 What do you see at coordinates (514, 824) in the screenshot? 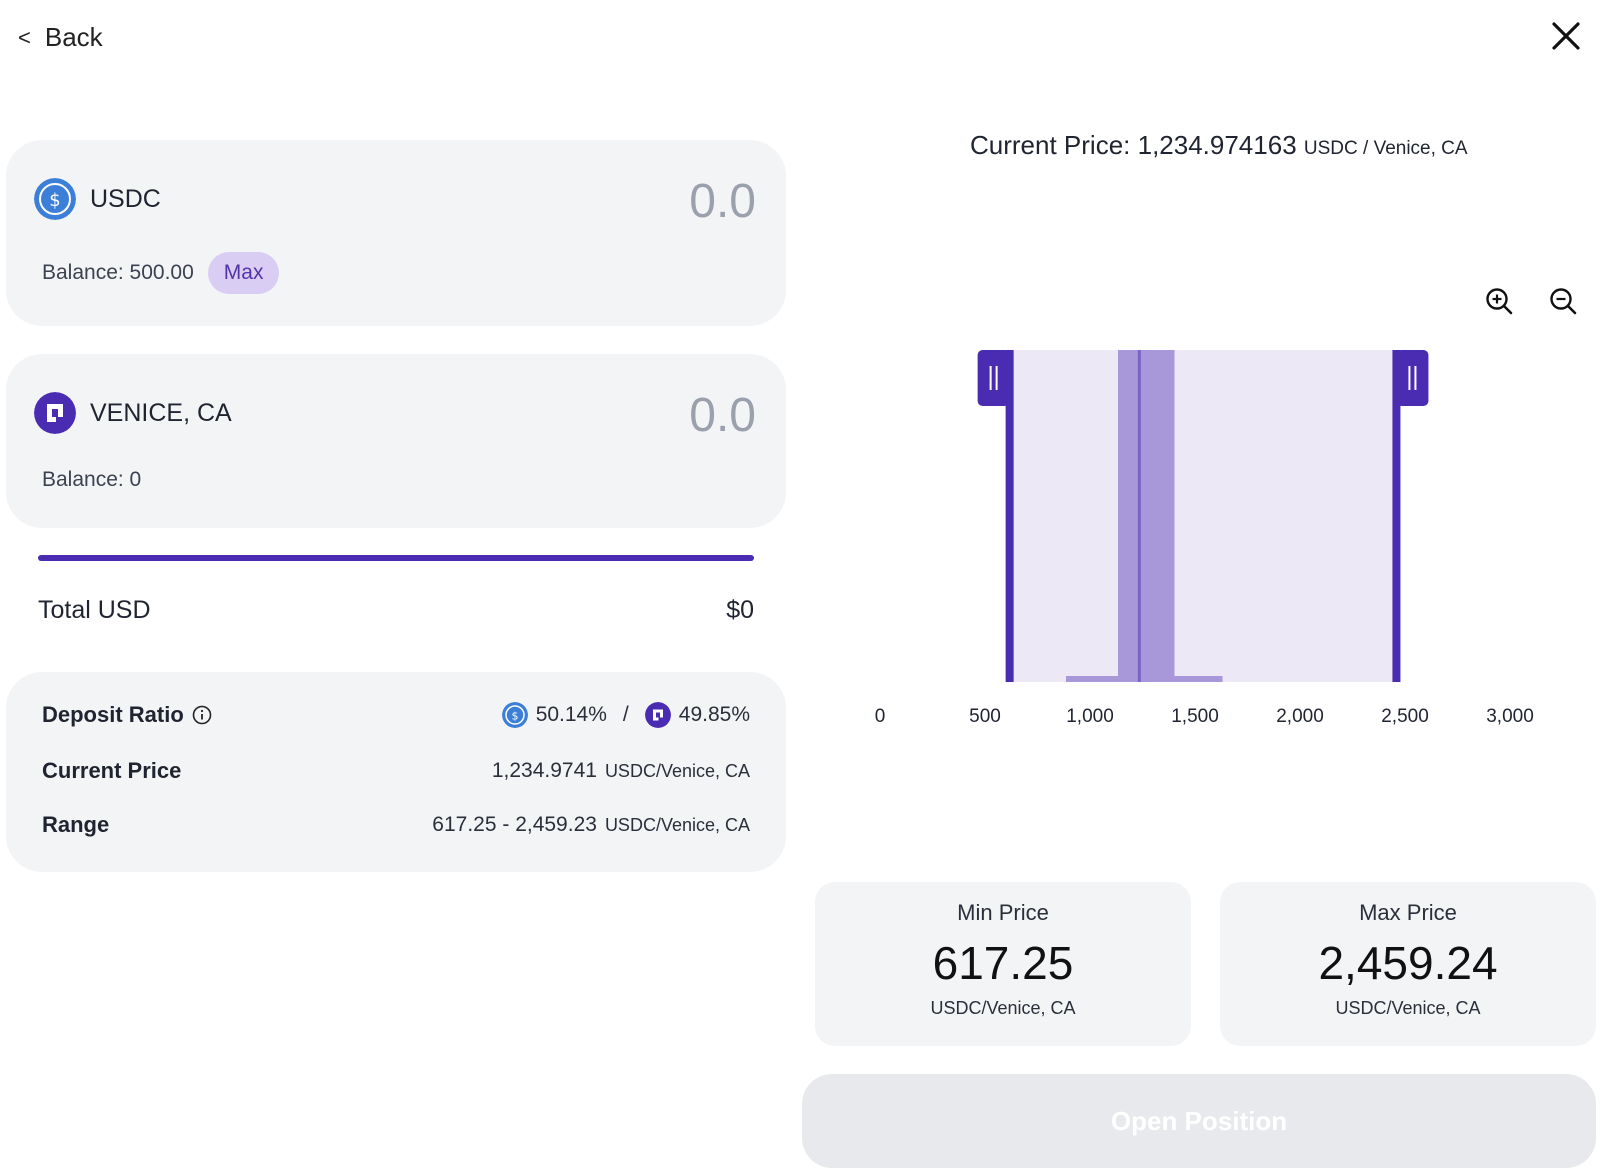
I see `range-value: 617.25 - 2,459.23` at bounding box center [514, 824].